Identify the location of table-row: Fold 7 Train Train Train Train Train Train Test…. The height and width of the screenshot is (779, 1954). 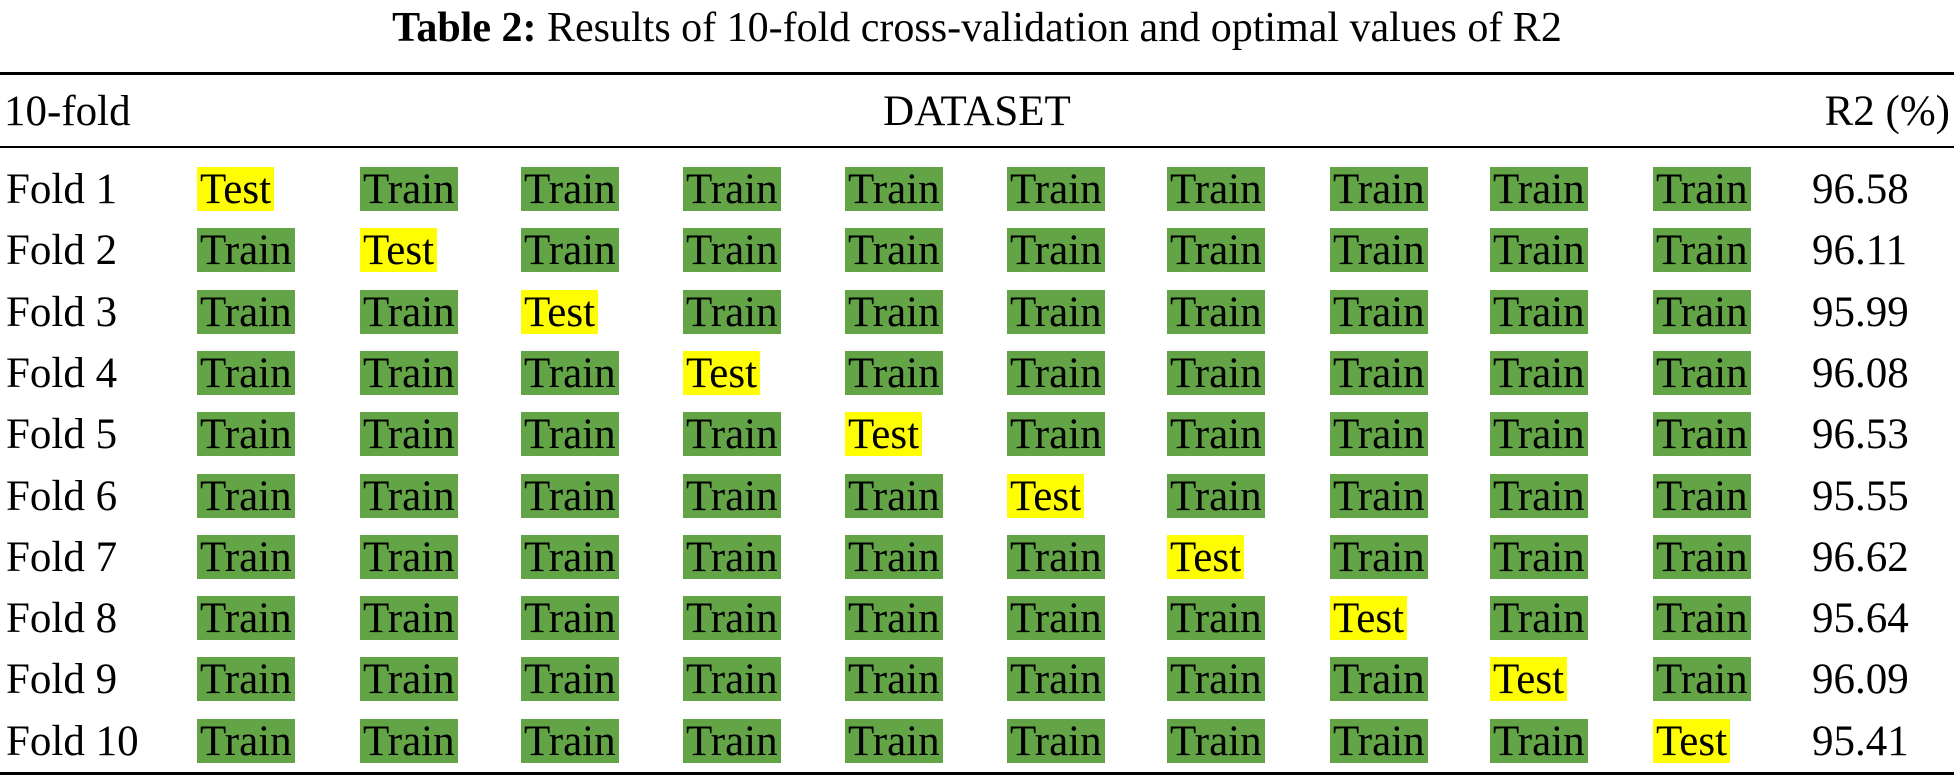
(977, 557).